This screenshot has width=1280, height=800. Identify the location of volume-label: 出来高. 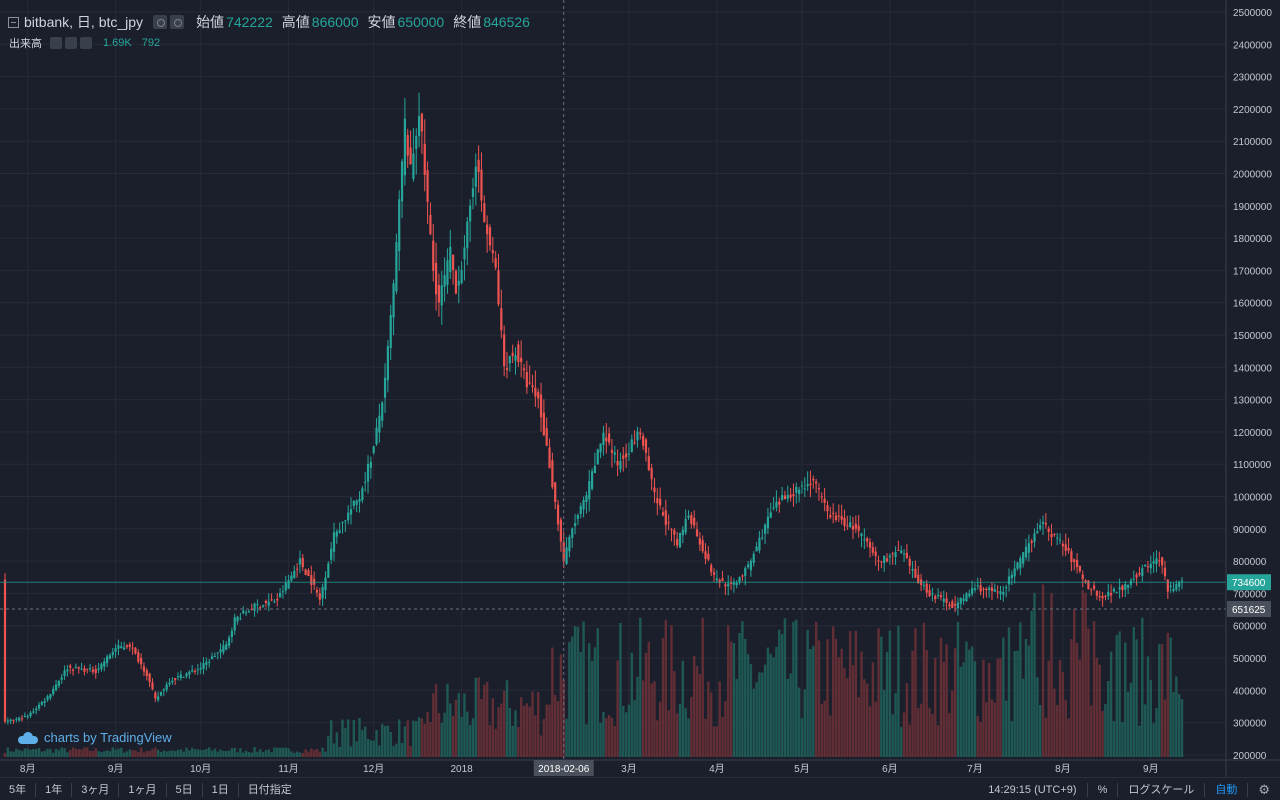
(25, 44).